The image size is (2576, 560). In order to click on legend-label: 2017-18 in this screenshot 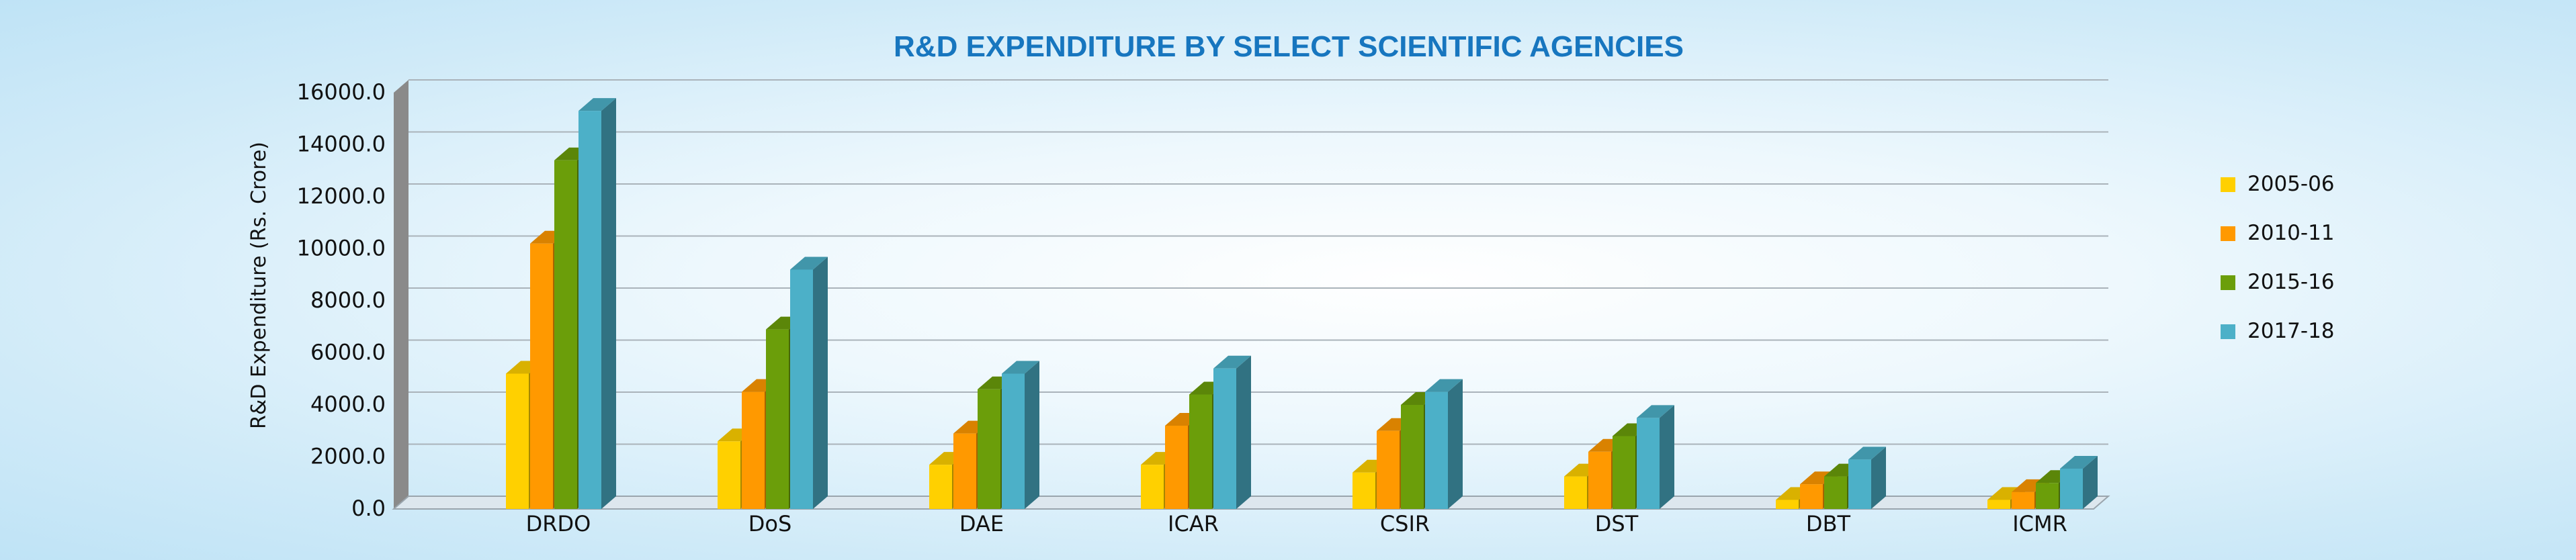, I will do `click(2291, 331)`.